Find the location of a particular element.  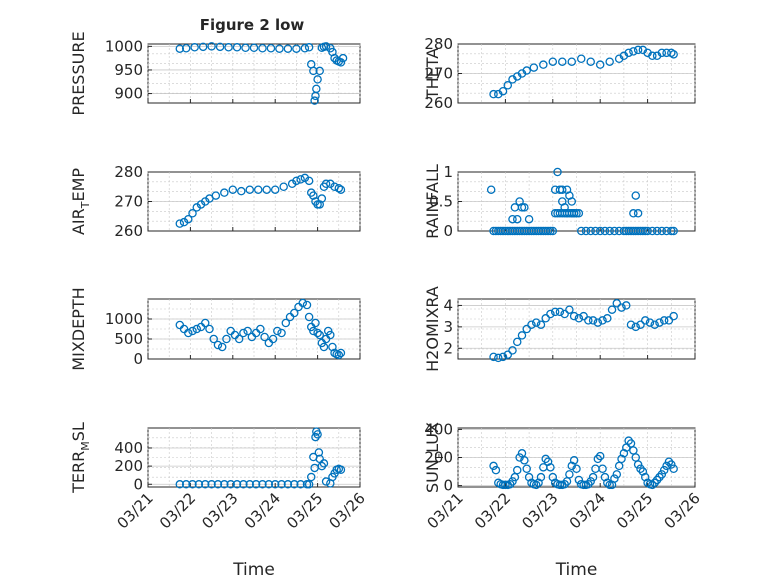

y-tick-label: 500 is located at coordinates (128, 339).